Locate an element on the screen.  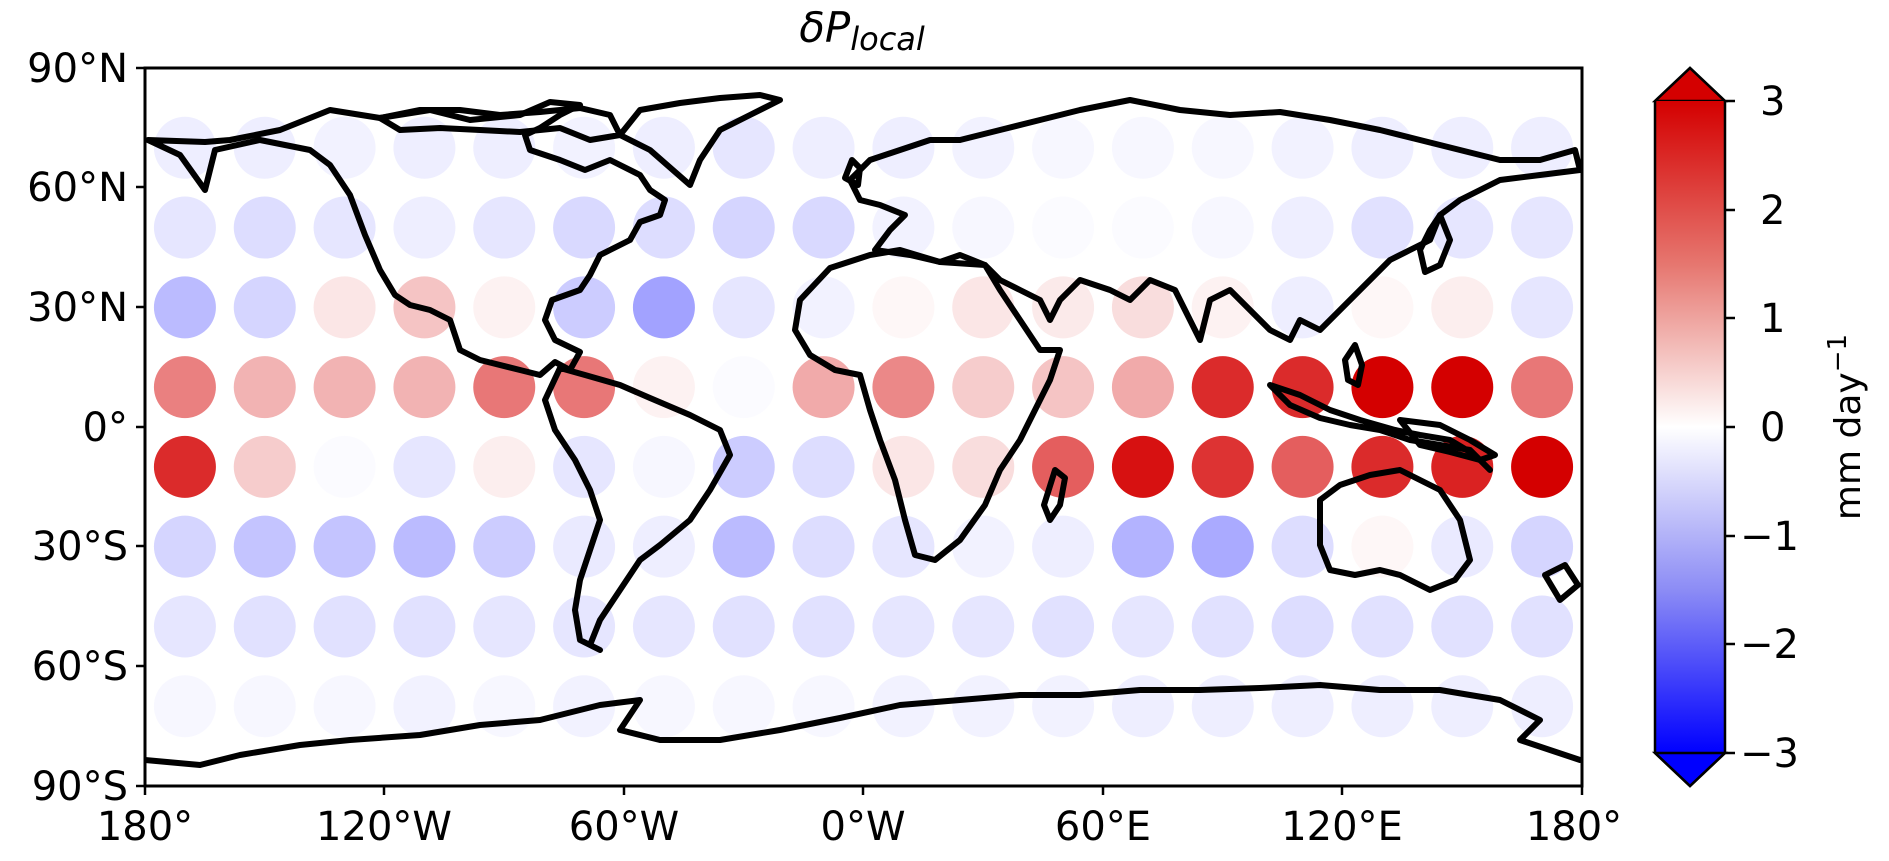
coastline-south-america is located at coordinates (637, 509).